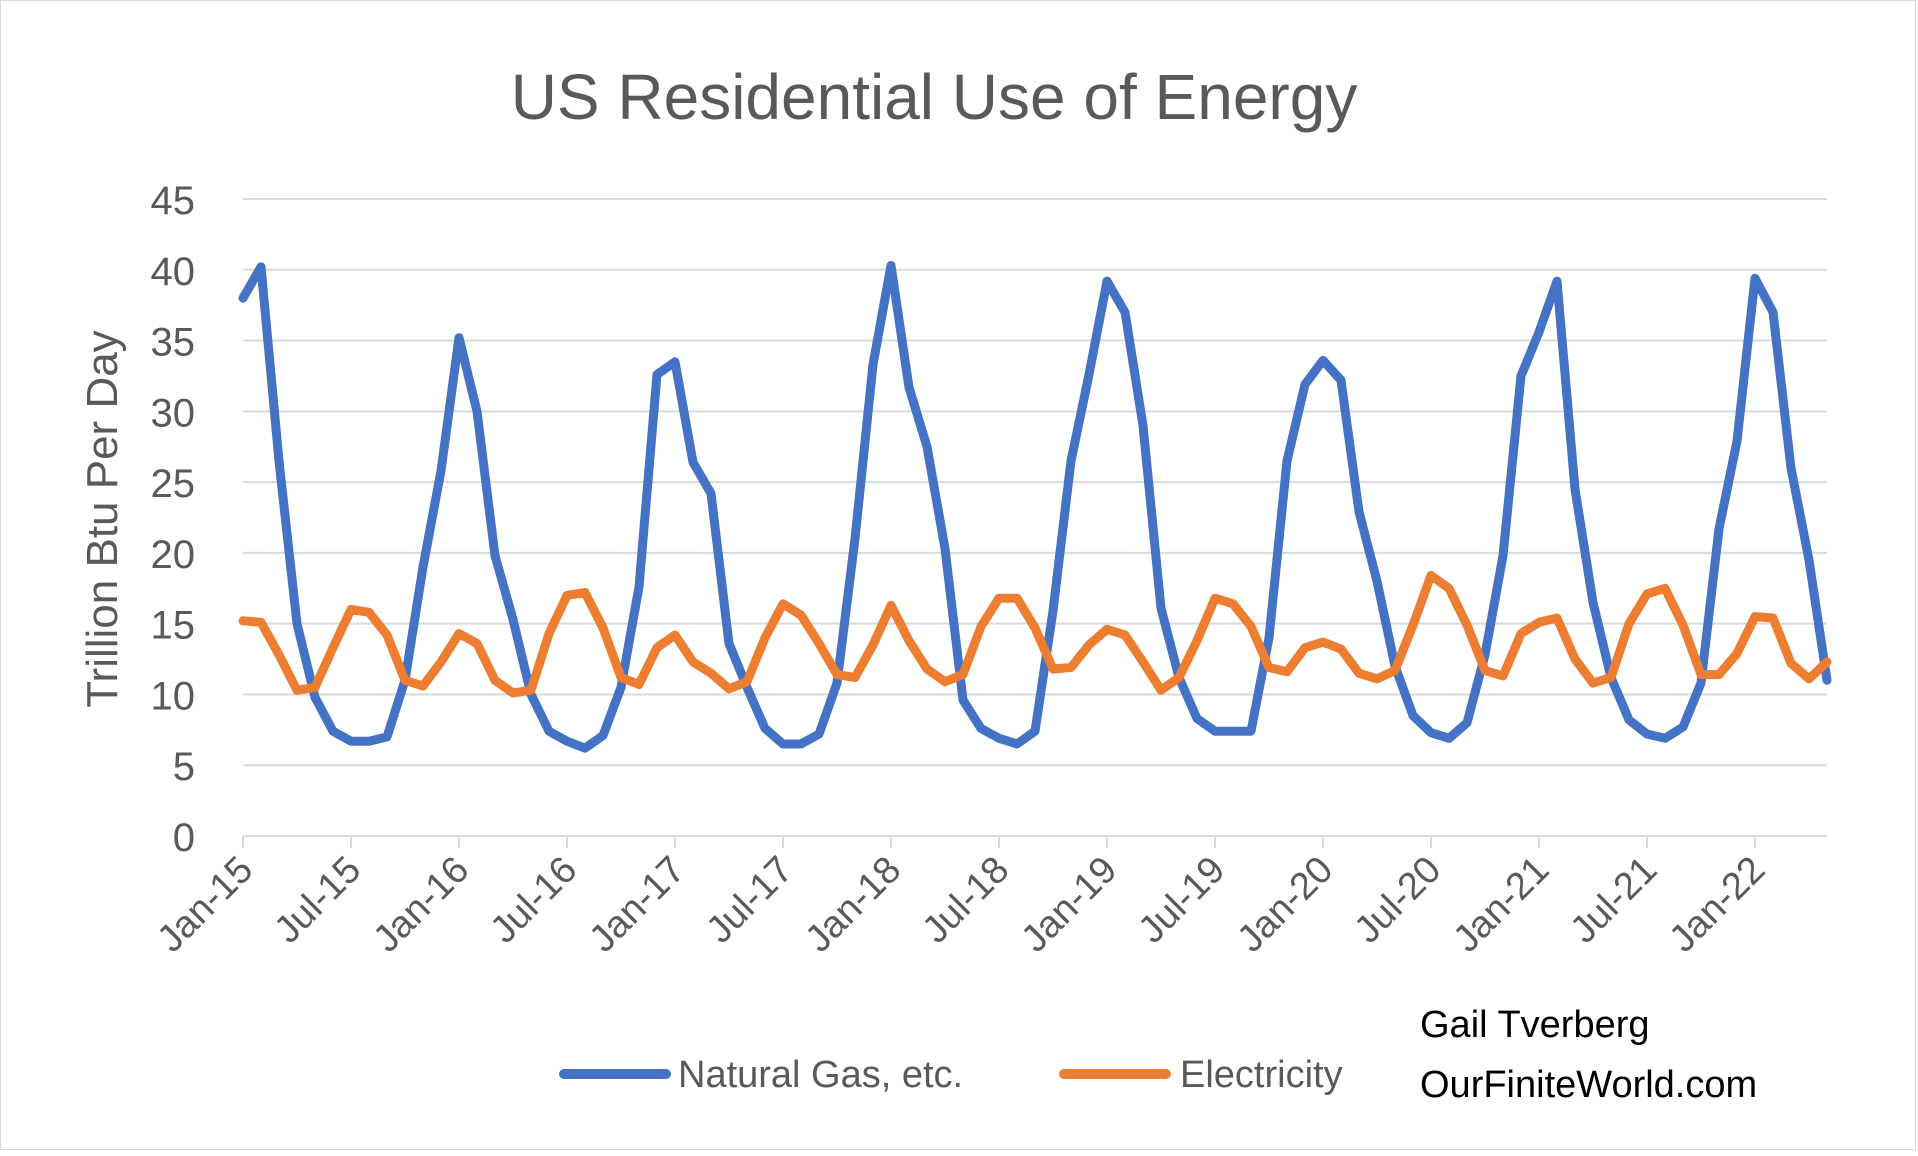 Image resolution: width=1918 pixels, height=1156 pixels. I want to click on y-tick-label: 0, so click(184, 838).